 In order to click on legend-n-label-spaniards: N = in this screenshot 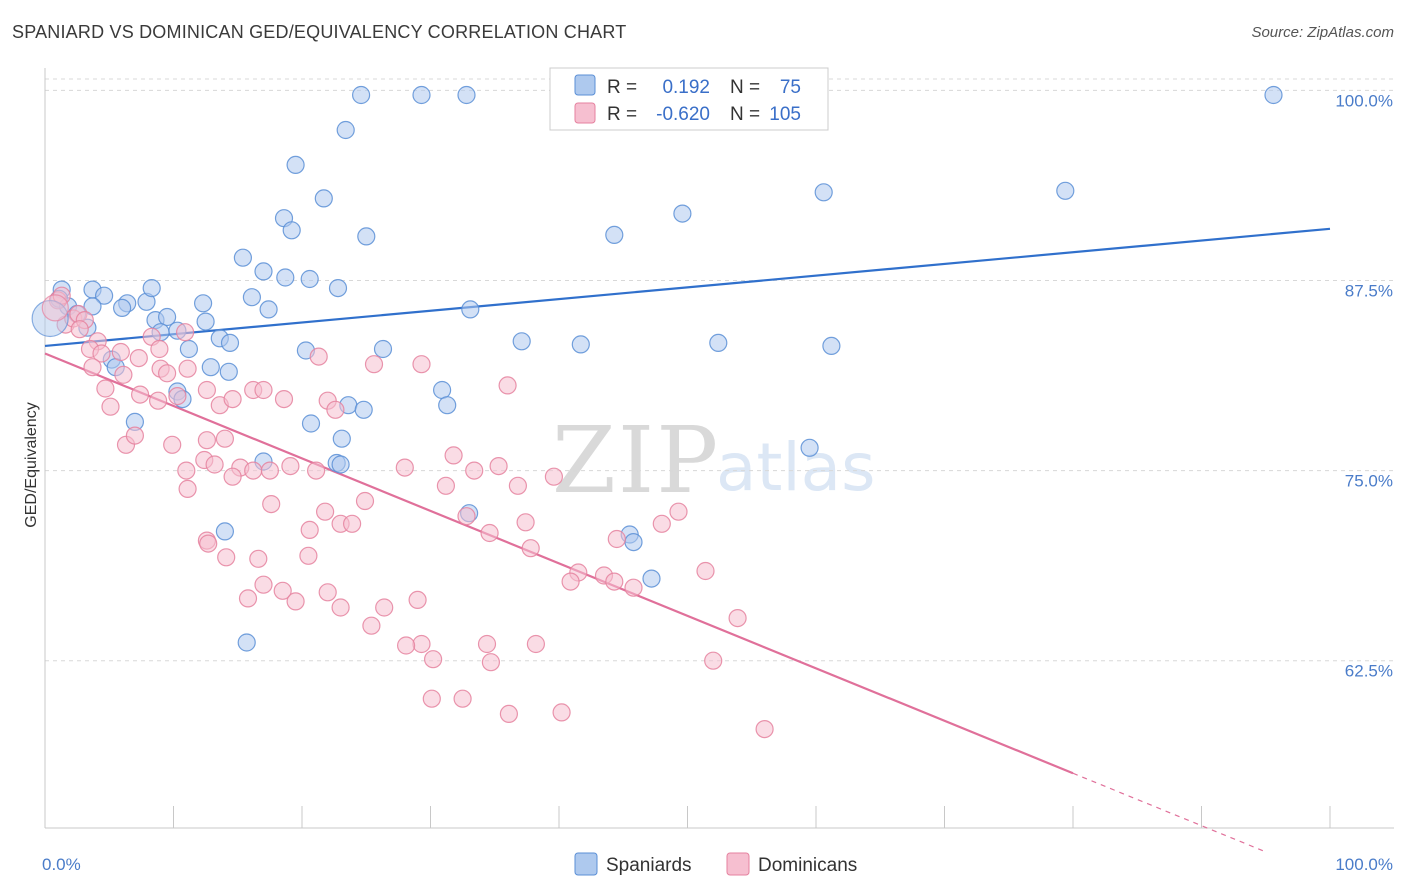, I will do `click(745, 87)`.